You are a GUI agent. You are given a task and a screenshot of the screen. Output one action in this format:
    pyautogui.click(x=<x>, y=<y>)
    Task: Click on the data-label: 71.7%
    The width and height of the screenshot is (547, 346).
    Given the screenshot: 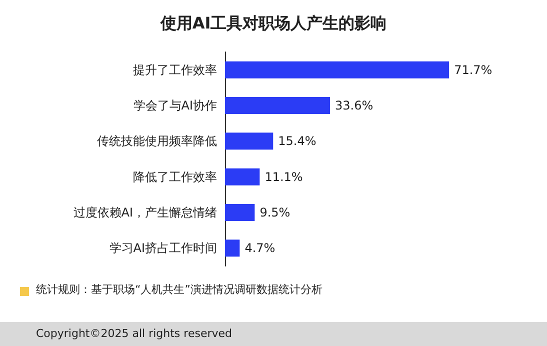 What is the action you would take?
    pyautogui.click(x=473, y=69)
    